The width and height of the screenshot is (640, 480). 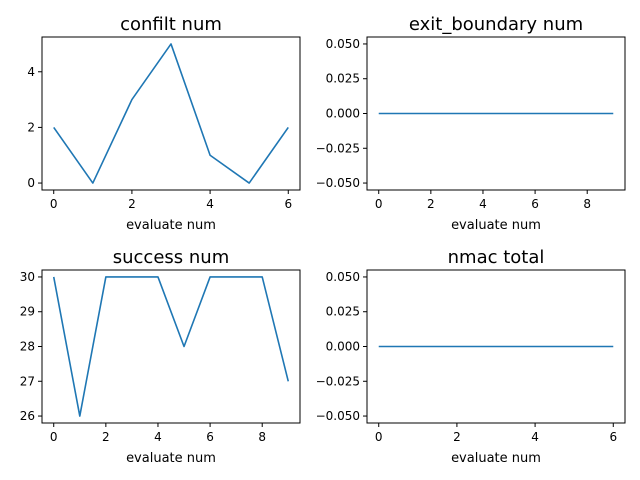 I want to click on y-tick-label: 30, so click(x=27, y=277).